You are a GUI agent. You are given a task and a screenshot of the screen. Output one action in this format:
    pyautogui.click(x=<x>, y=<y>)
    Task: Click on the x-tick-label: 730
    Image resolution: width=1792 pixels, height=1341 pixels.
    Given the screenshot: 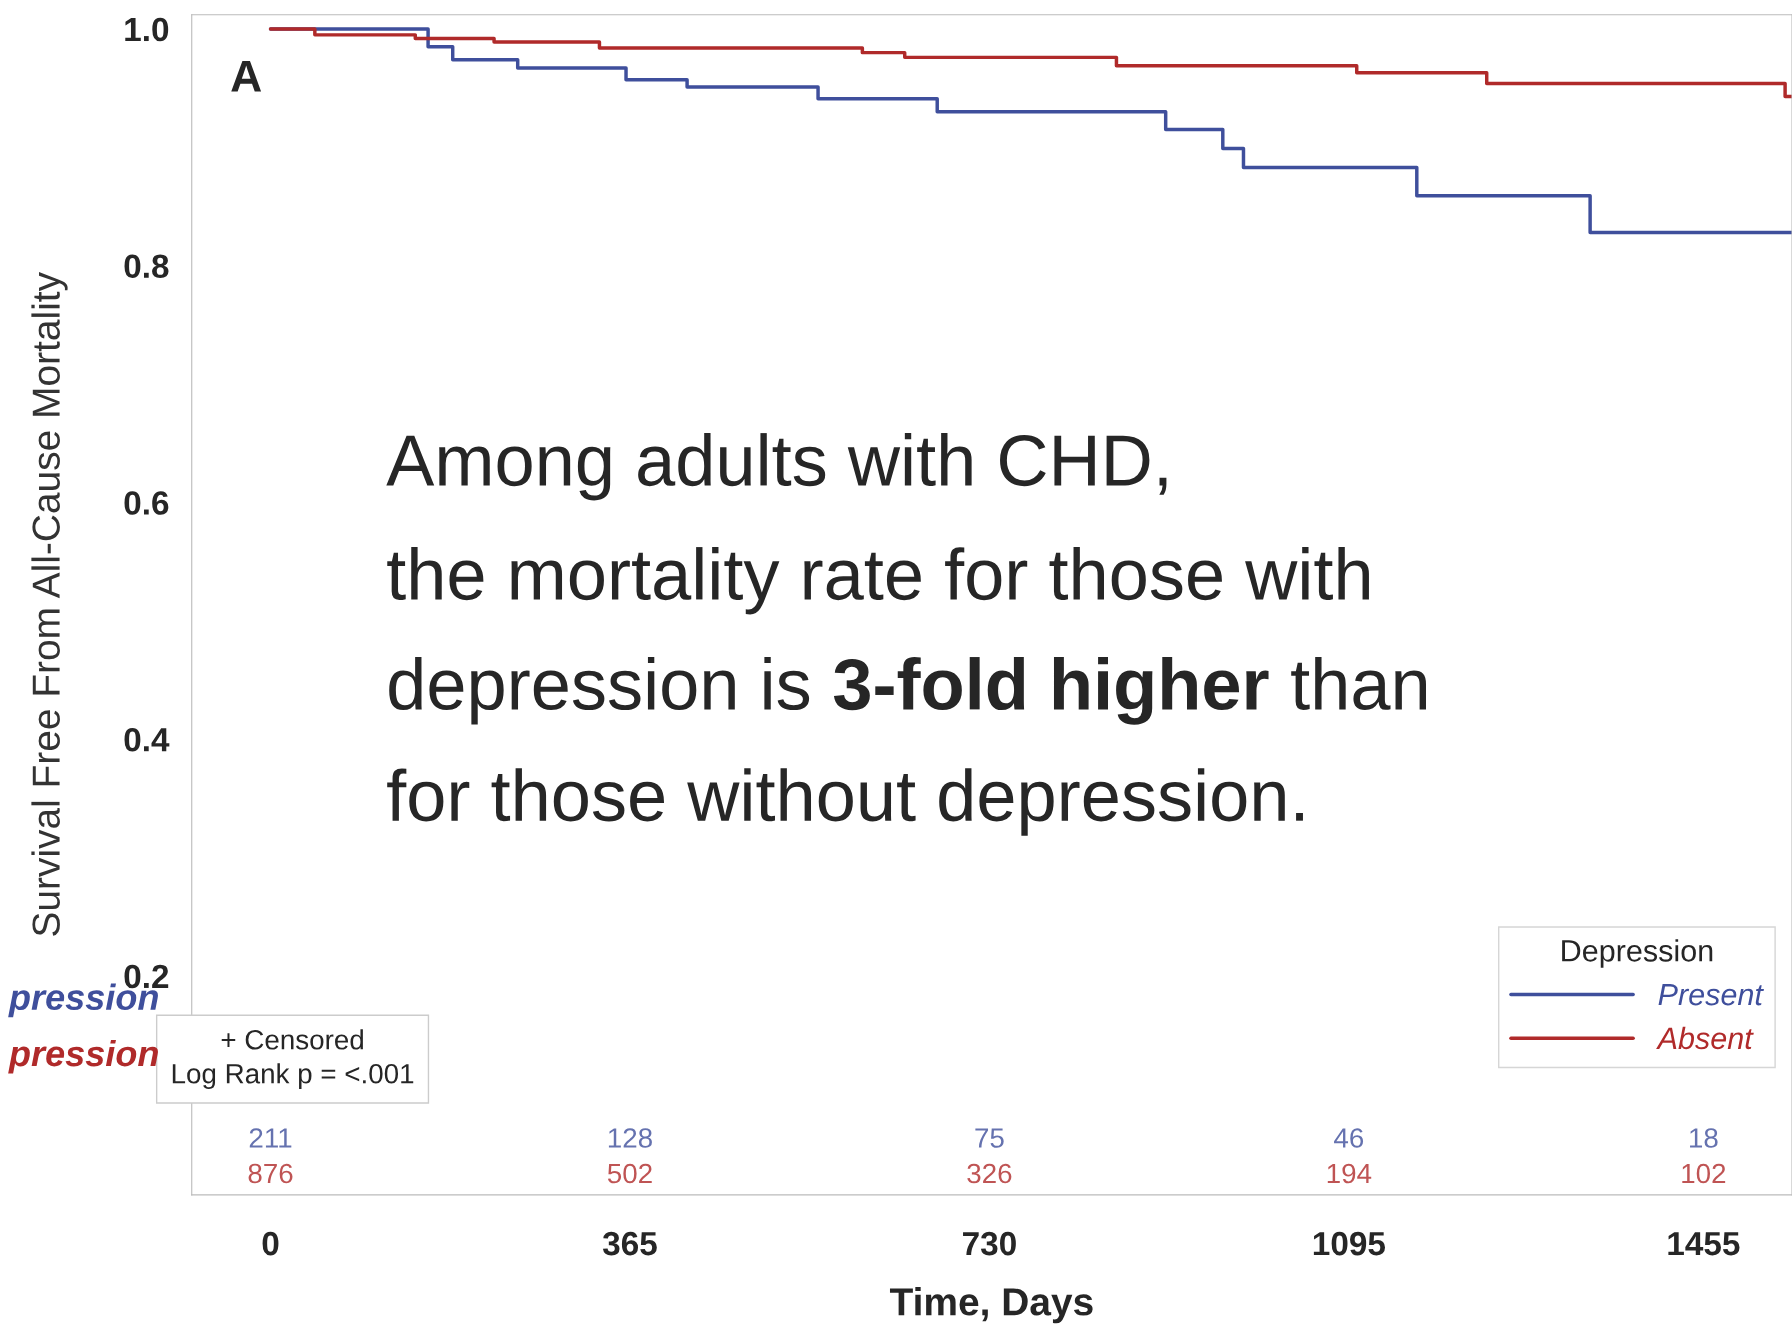 What is the action you would take?
    pyautogui.click(x=989, y=1243)
    